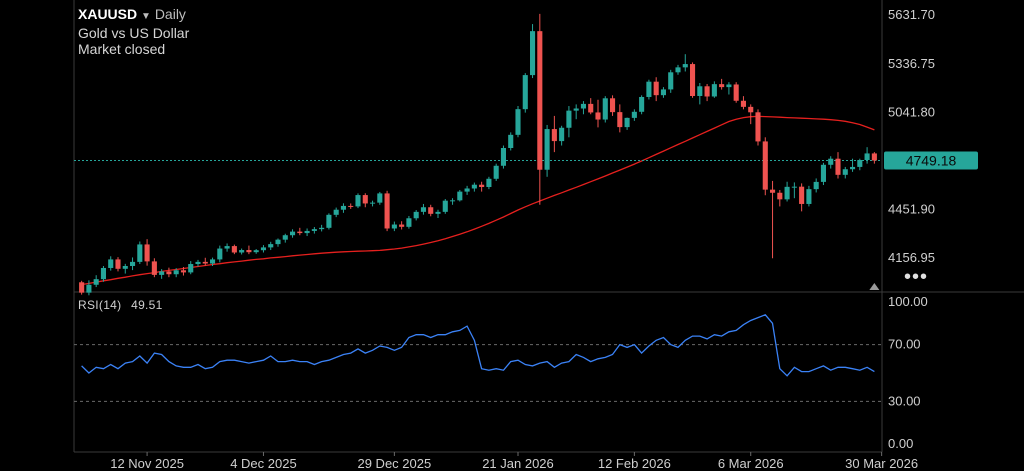  What do you see at coordinates (911, 63) in the screenshot?
I see `price-tick-label: 5336.75` at bounding box center [911, 63].